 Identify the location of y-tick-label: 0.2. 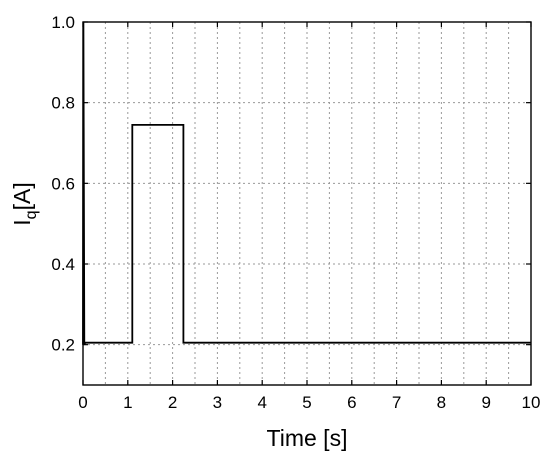
(63, 345).